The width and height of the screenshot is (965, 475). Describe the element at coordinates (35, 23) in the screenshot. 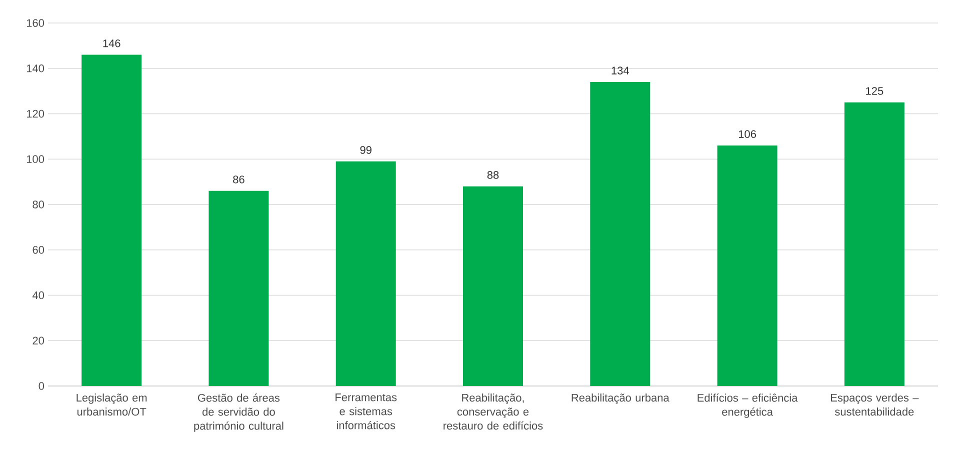

I see `y-tick-label: 160` at that location.